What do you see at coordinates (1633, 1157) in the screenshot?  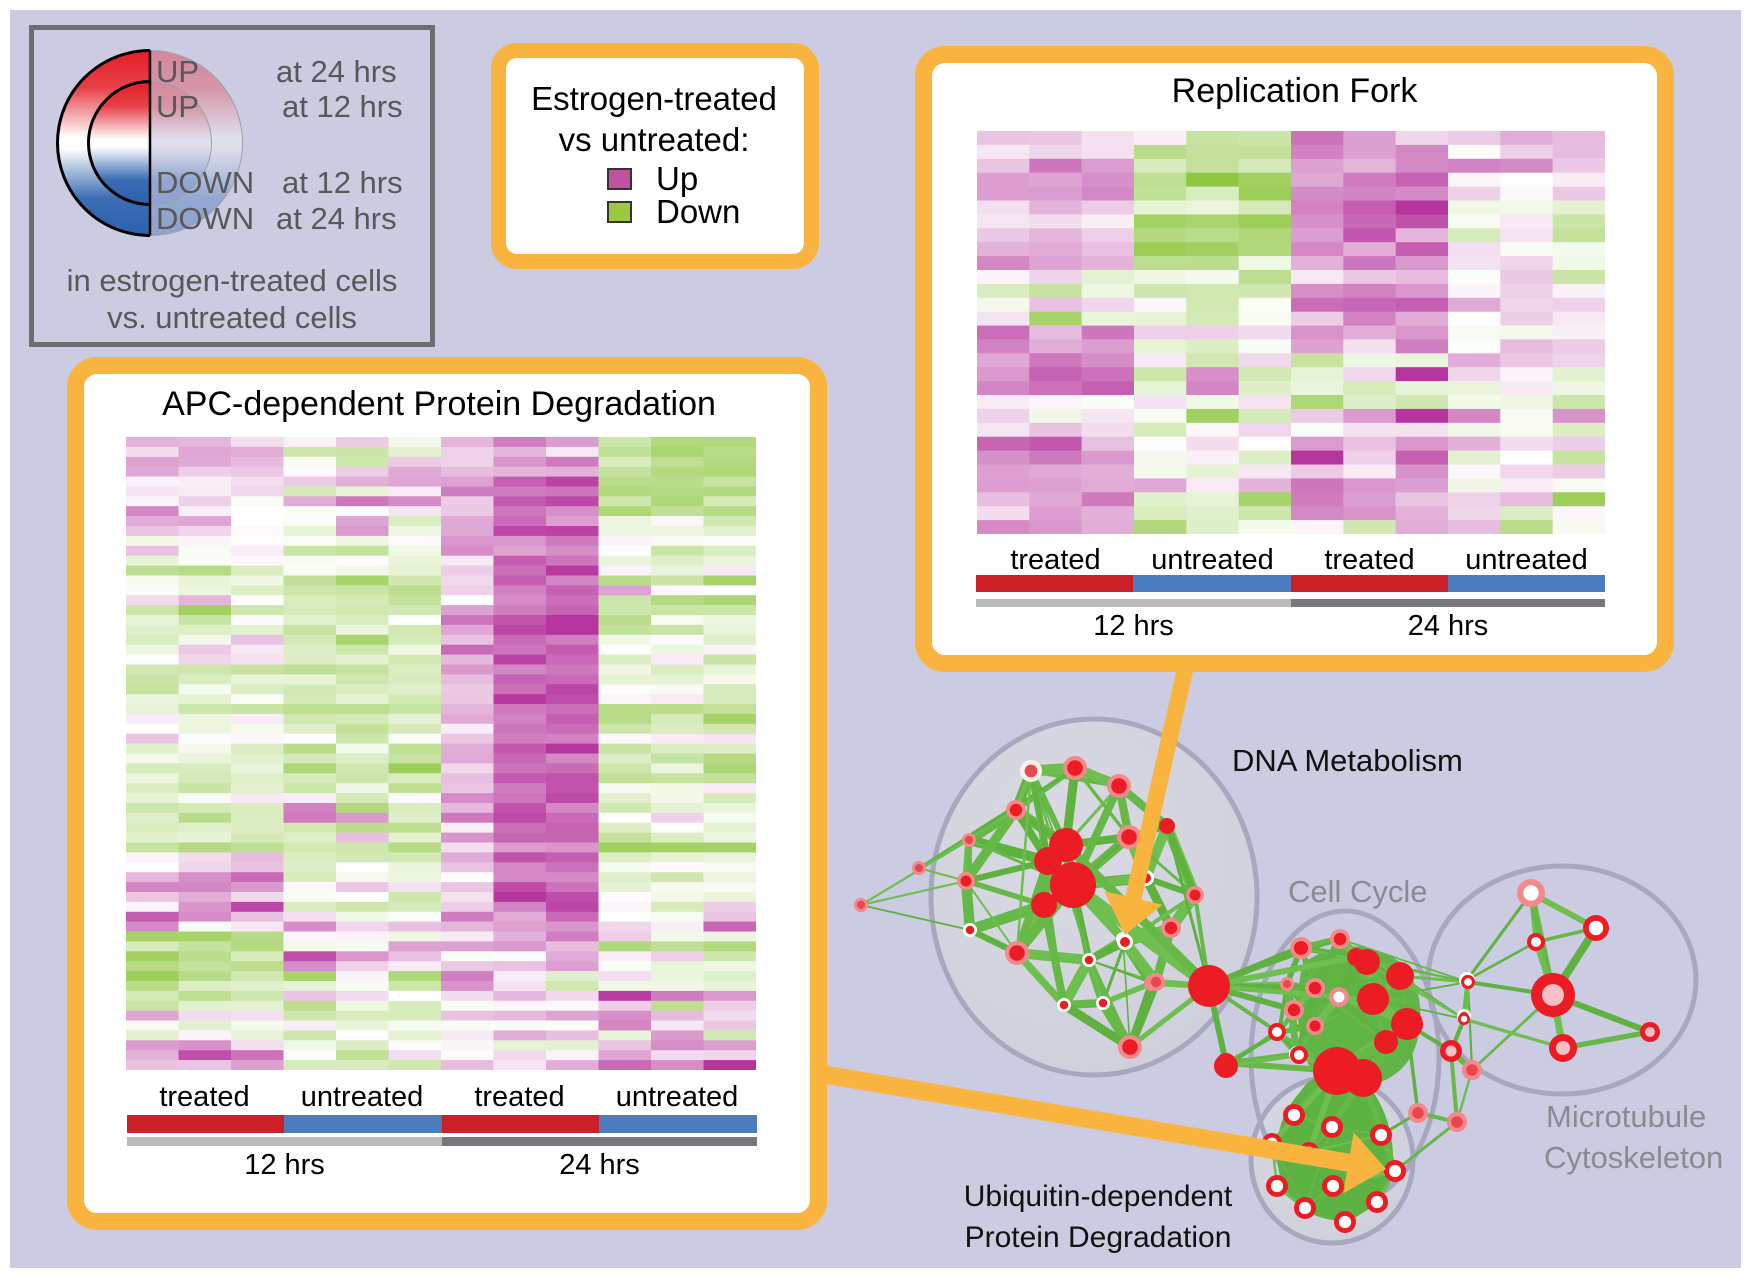 I see `svg-text: Cytoskeleton` at bounding box center [1633, 1157].